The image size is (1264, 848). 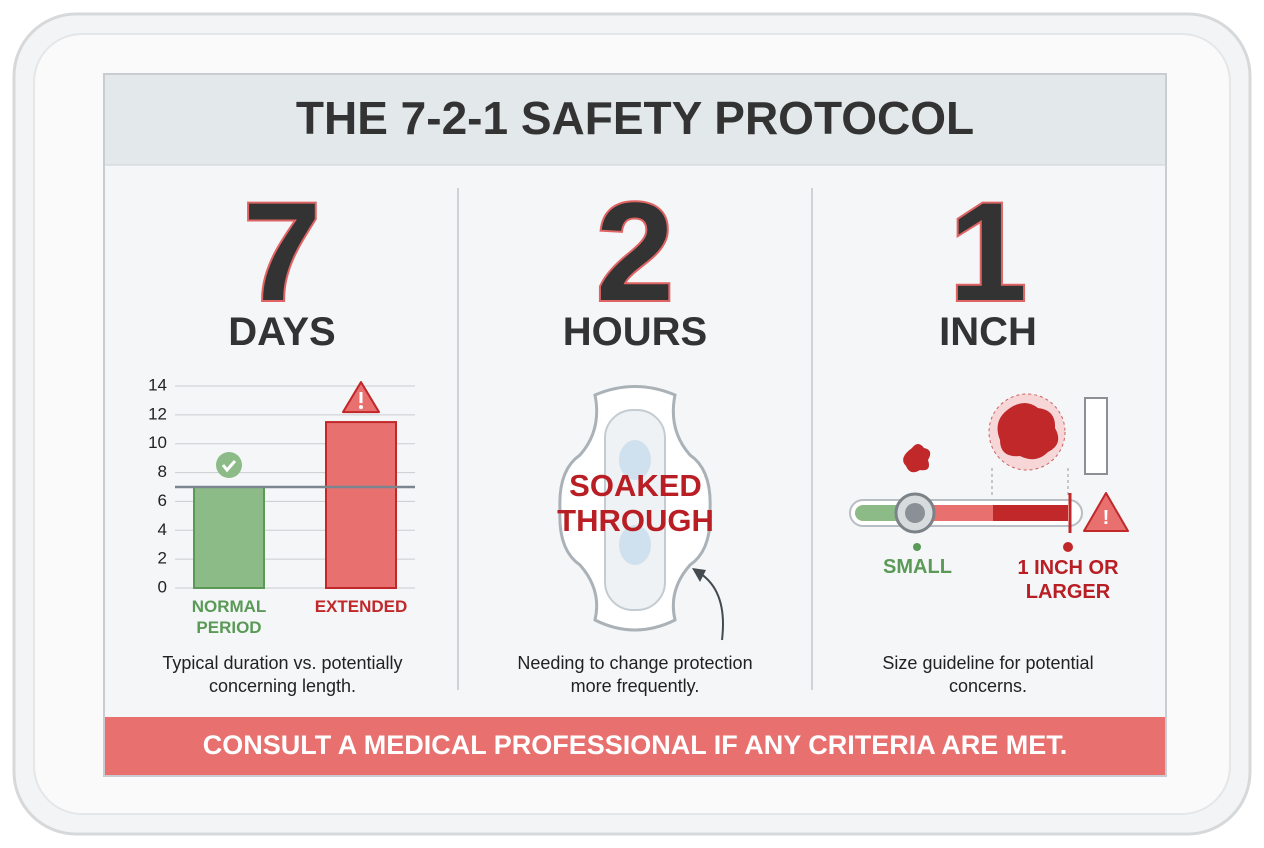 I want to click on y-tick-label: 4, so click(x=162, y=529).